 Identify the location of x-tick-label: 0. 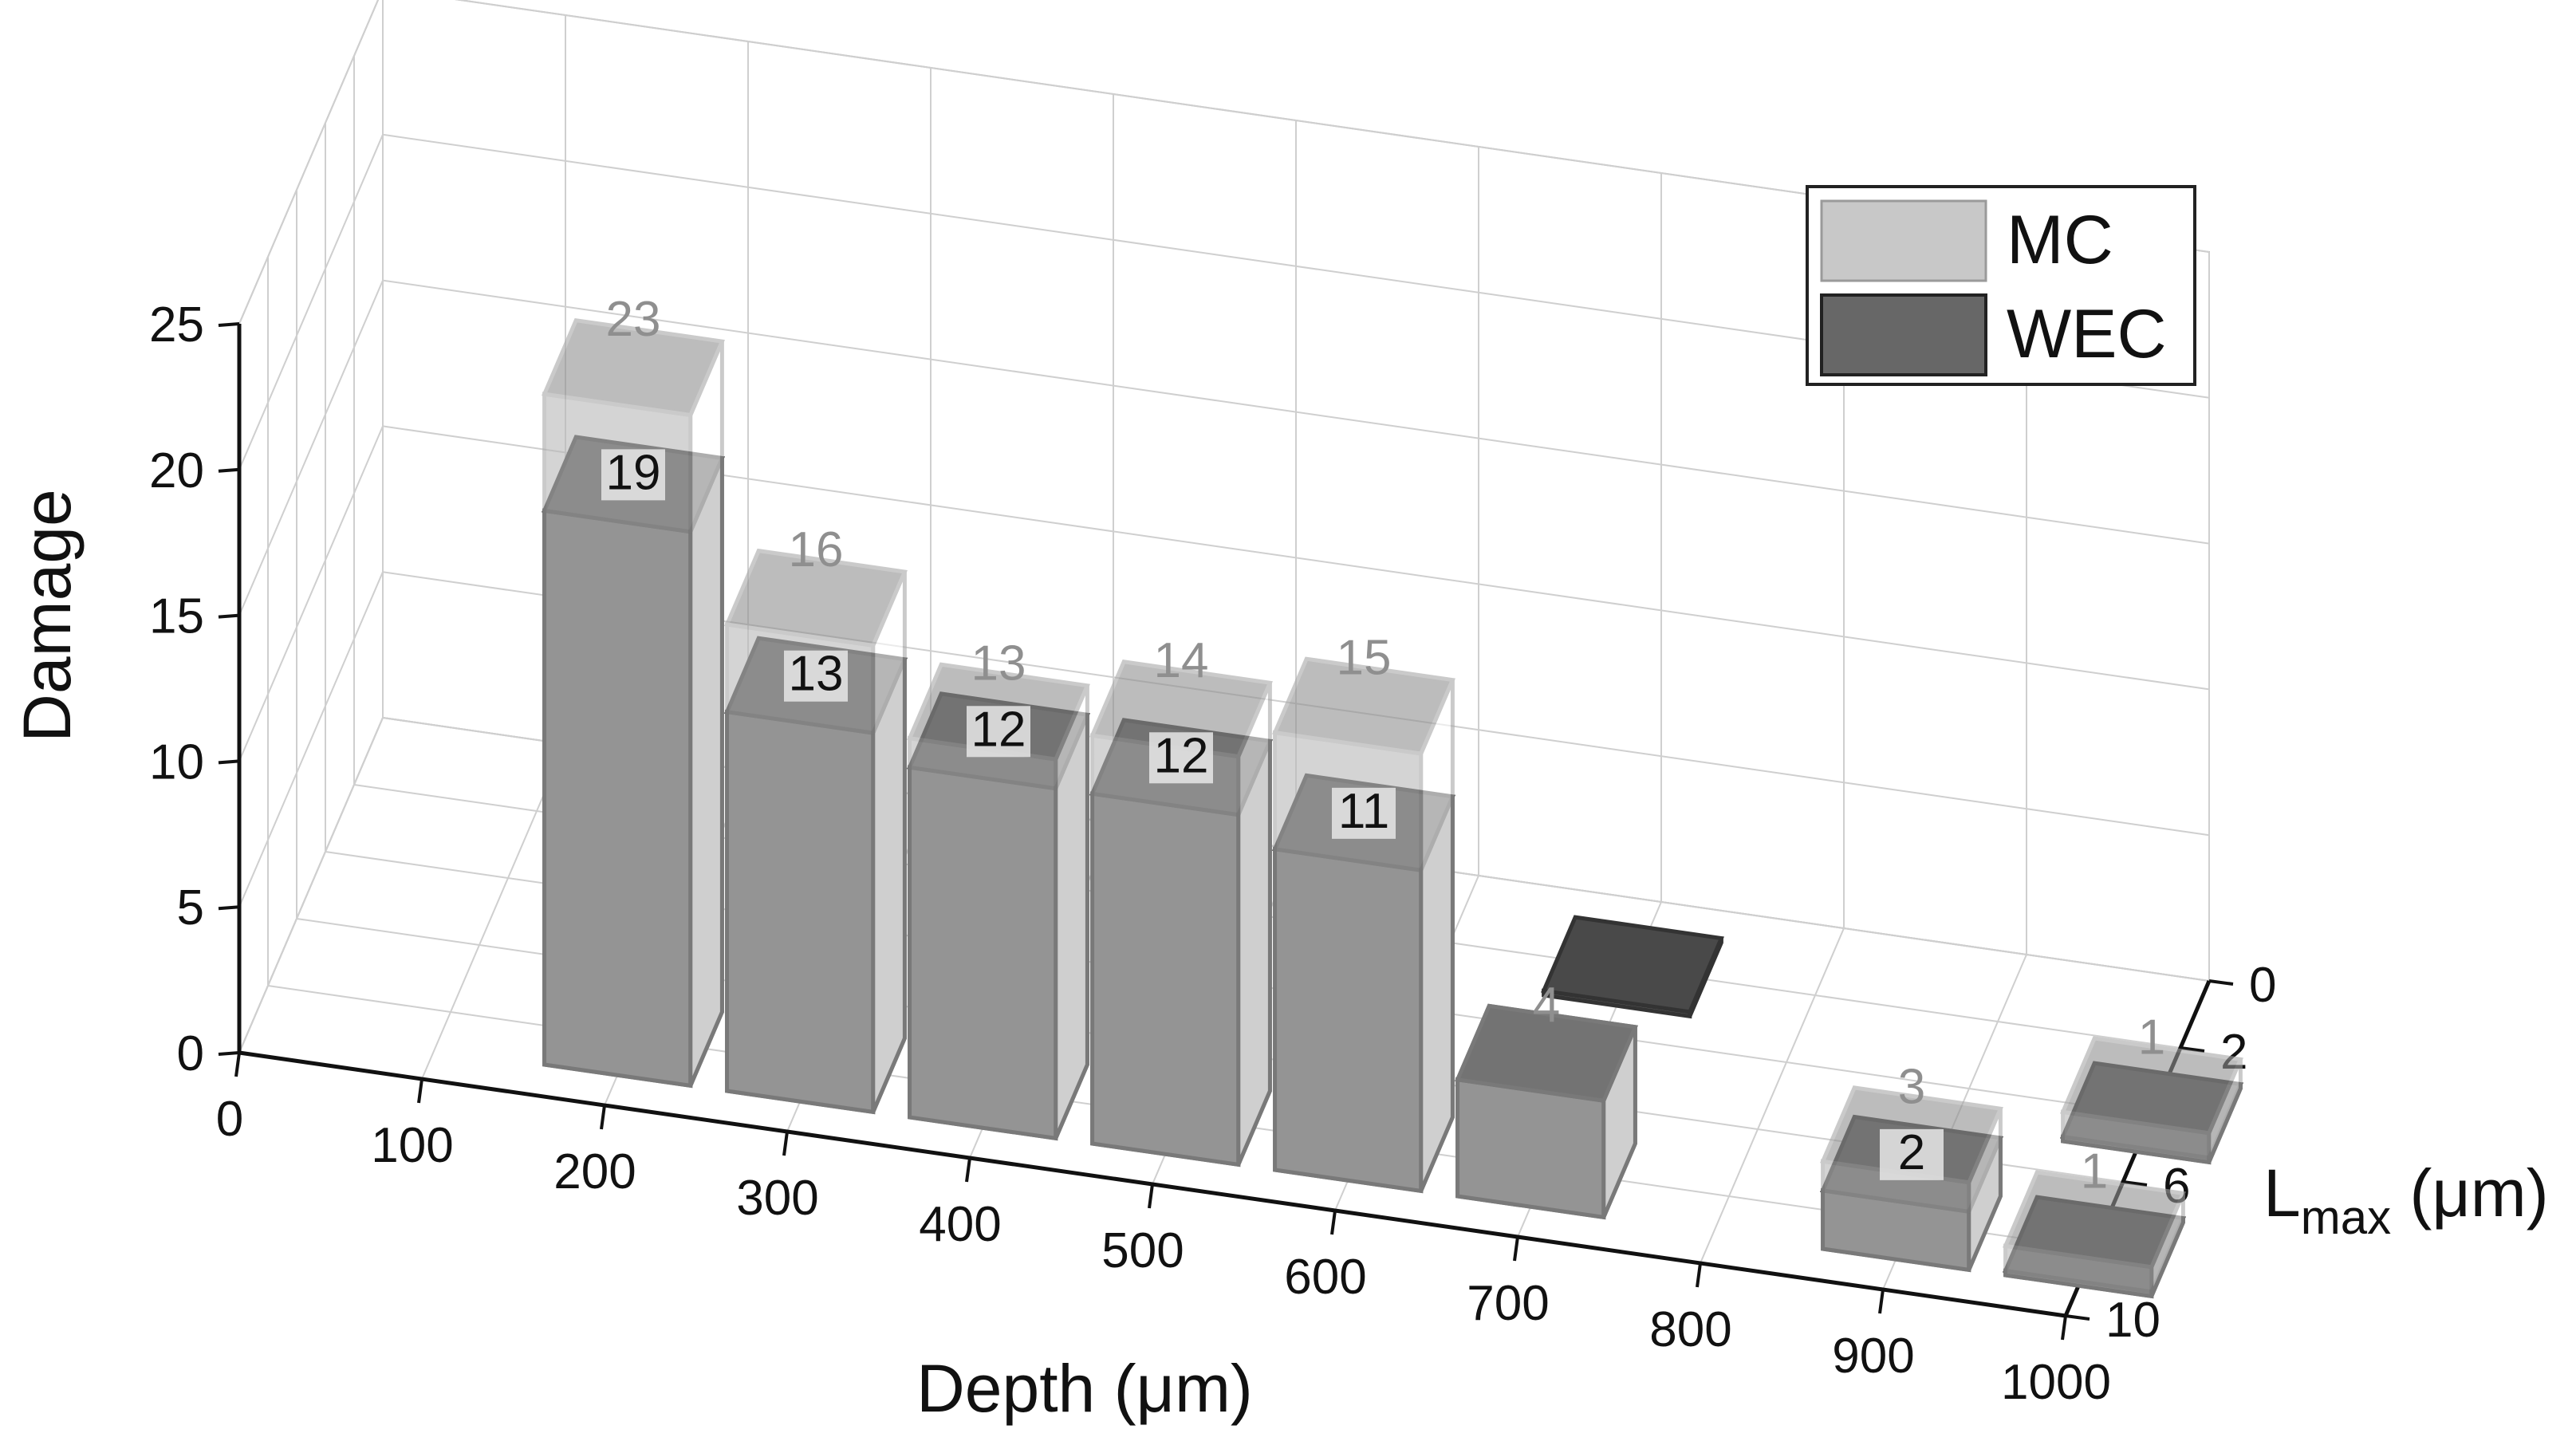
(229, 1119).